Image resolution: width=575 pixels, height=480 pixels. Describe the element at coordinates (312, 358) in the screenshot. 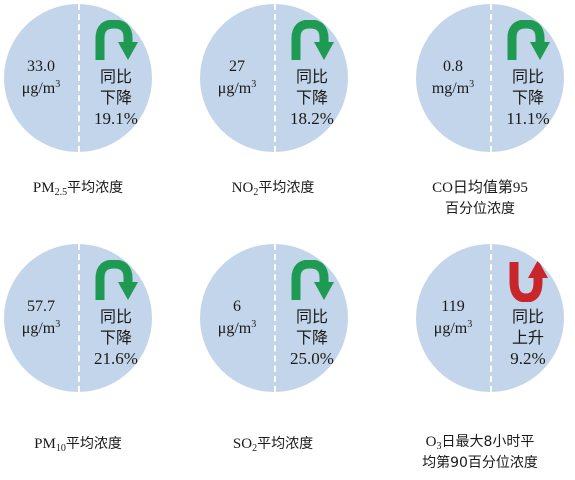

I see `change-percent: 25.0%` at that location.